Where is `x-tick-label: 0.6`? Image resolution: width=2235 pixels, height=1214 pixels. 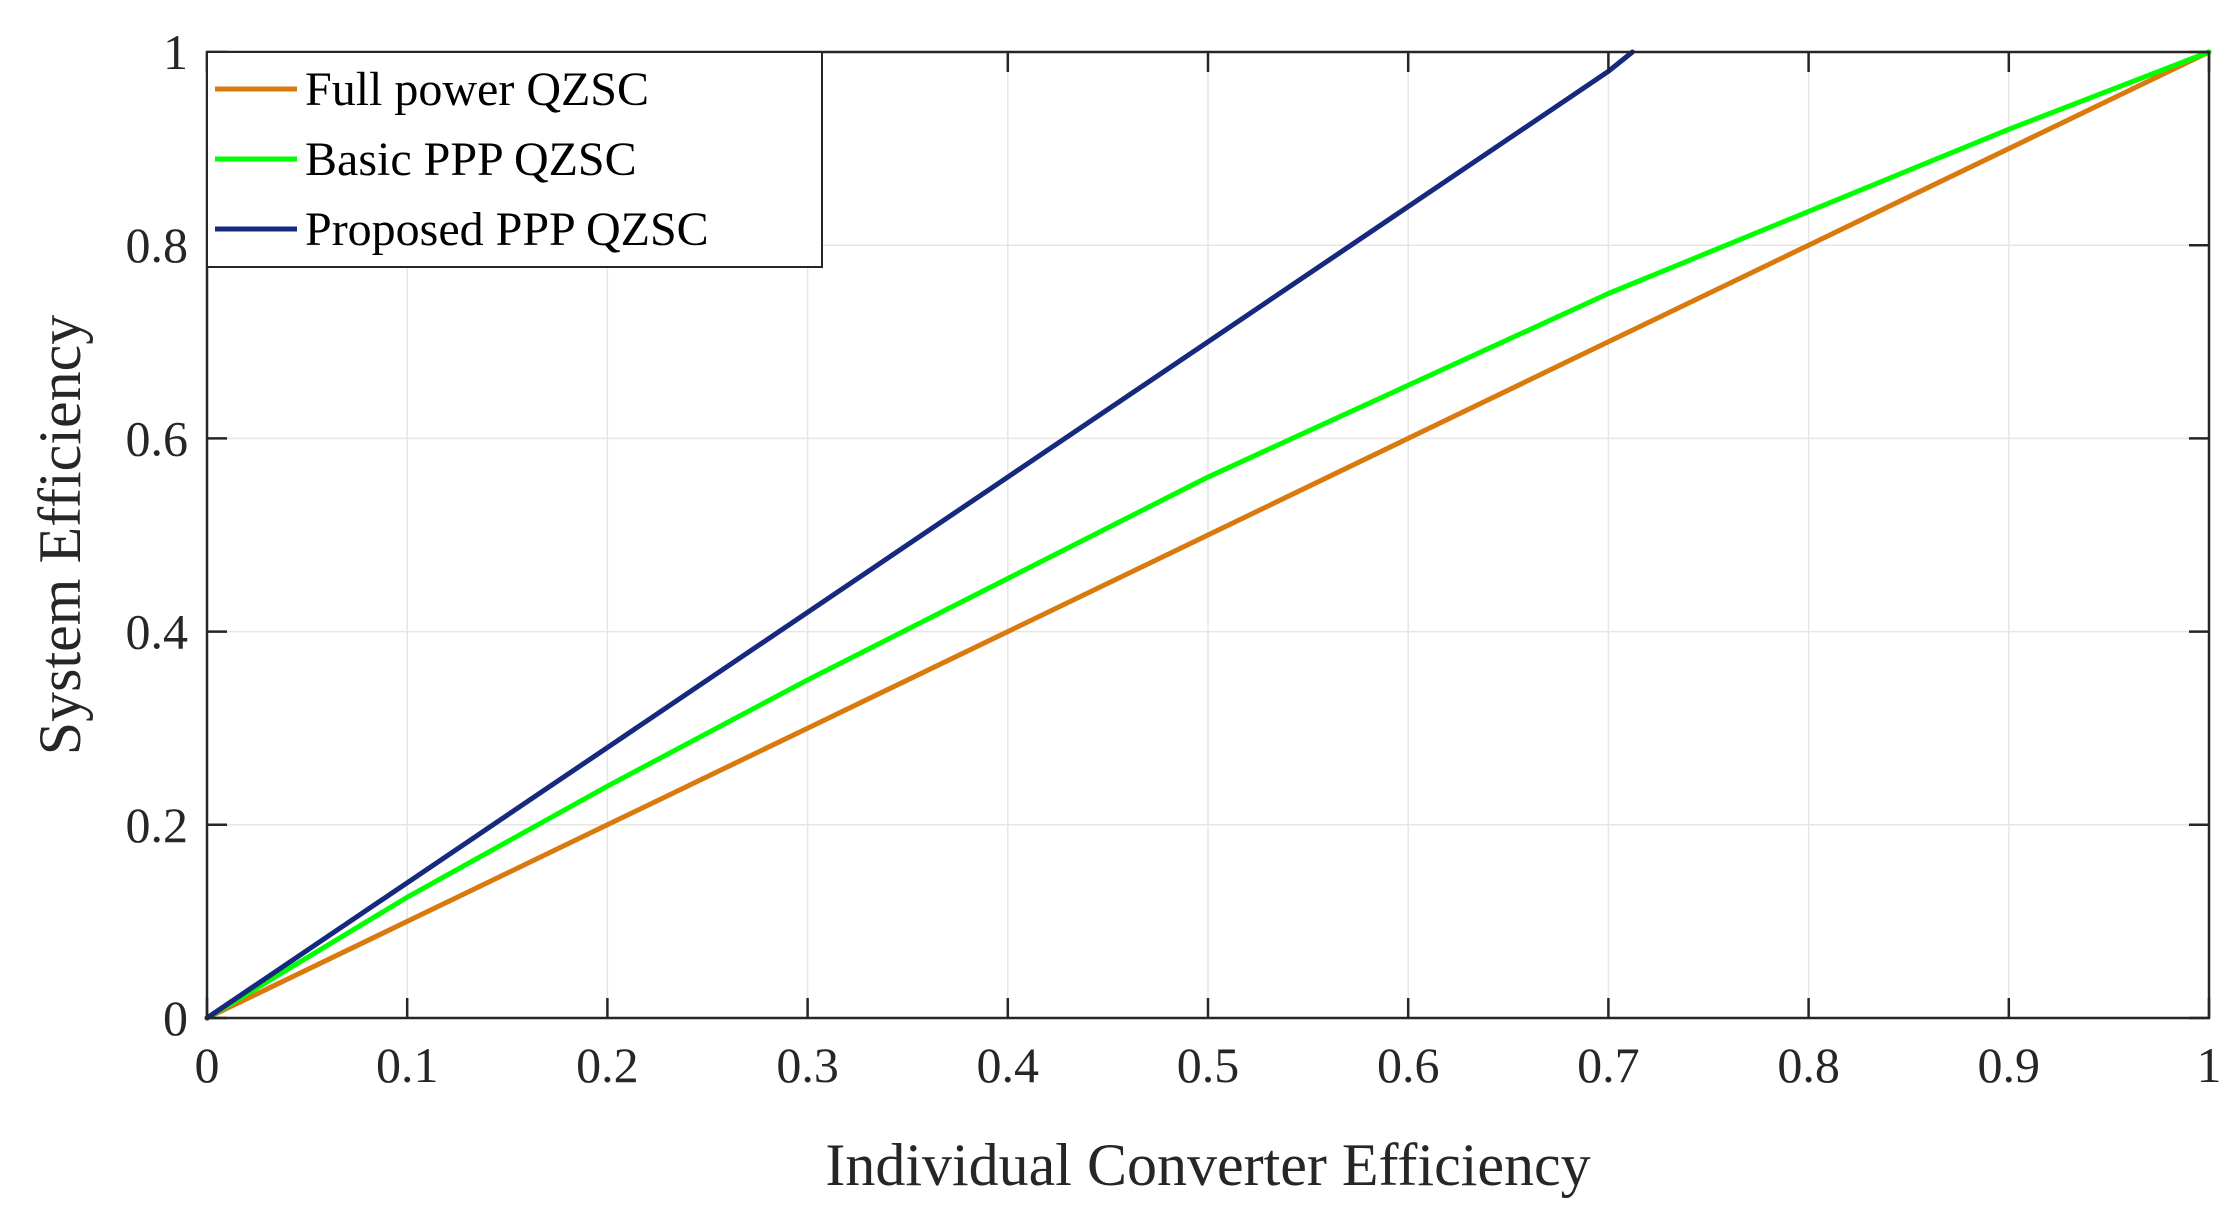
x-tick-label: 0.6 is located at coordinates (1408, 1065).